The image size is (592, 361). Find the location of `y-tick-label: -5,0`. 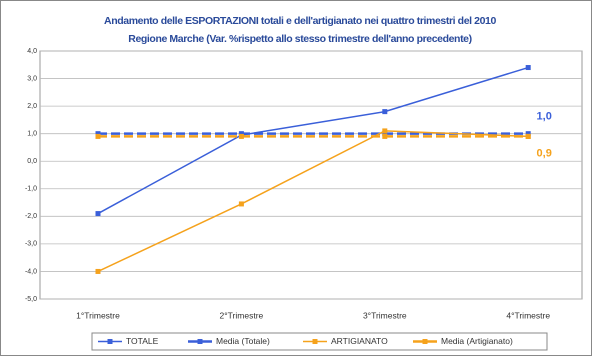

y-tick-label: -5,0 is located at coordinates (31, 299).